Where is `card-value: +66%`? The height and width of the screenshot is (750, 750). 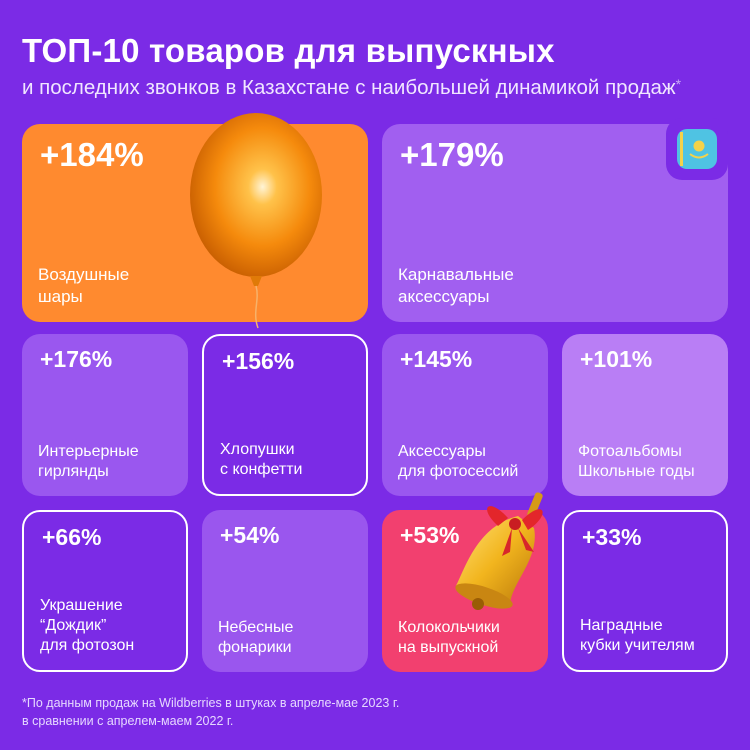
card-value: +66% is located at coordinates (72, 537).